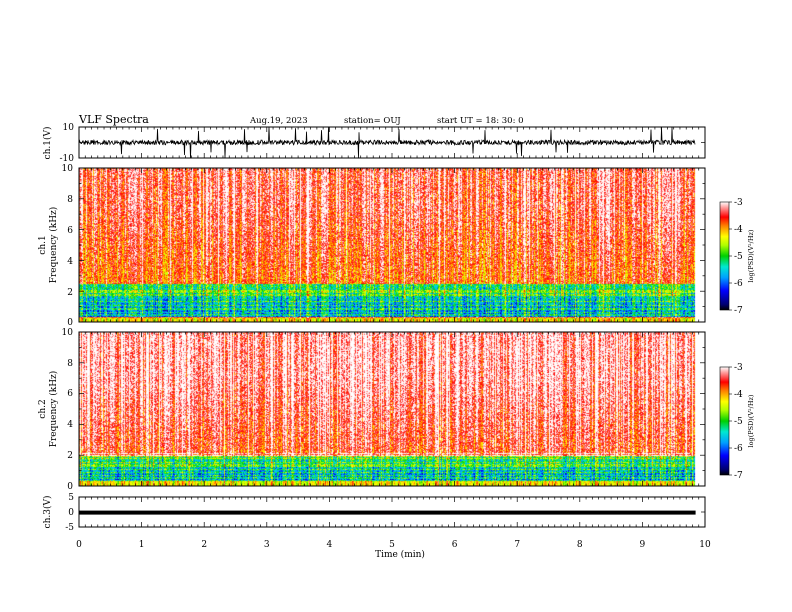 This screenshot has height=612, width=792. I want to click on colorbar-ch1, so click(724, 256).